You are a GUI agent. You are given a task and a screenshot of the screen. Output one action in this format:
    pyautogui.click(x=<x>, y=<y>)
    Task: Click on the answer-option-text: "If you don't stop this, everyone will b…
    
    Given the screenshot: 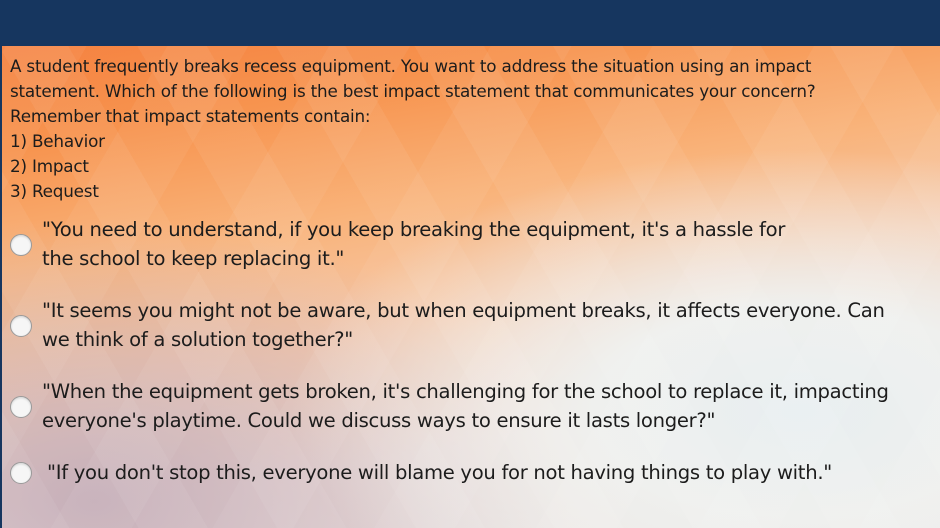 What is the action you would take?
    pyautogui.click(x=439, y=473)
    